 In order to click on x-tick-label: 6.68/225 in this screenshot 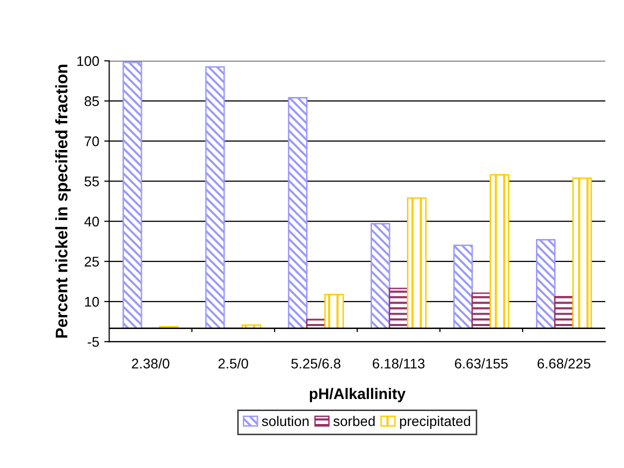, I will do `click(564, 363)`.